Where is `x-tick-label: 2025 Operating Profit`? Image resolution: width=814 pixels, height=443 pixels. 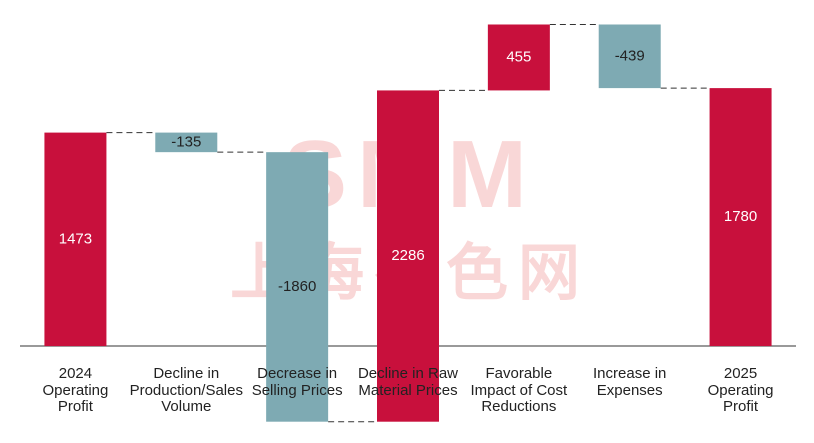 x-tick-label: 2025 Operating Profit is located at coordinates (741, 390).